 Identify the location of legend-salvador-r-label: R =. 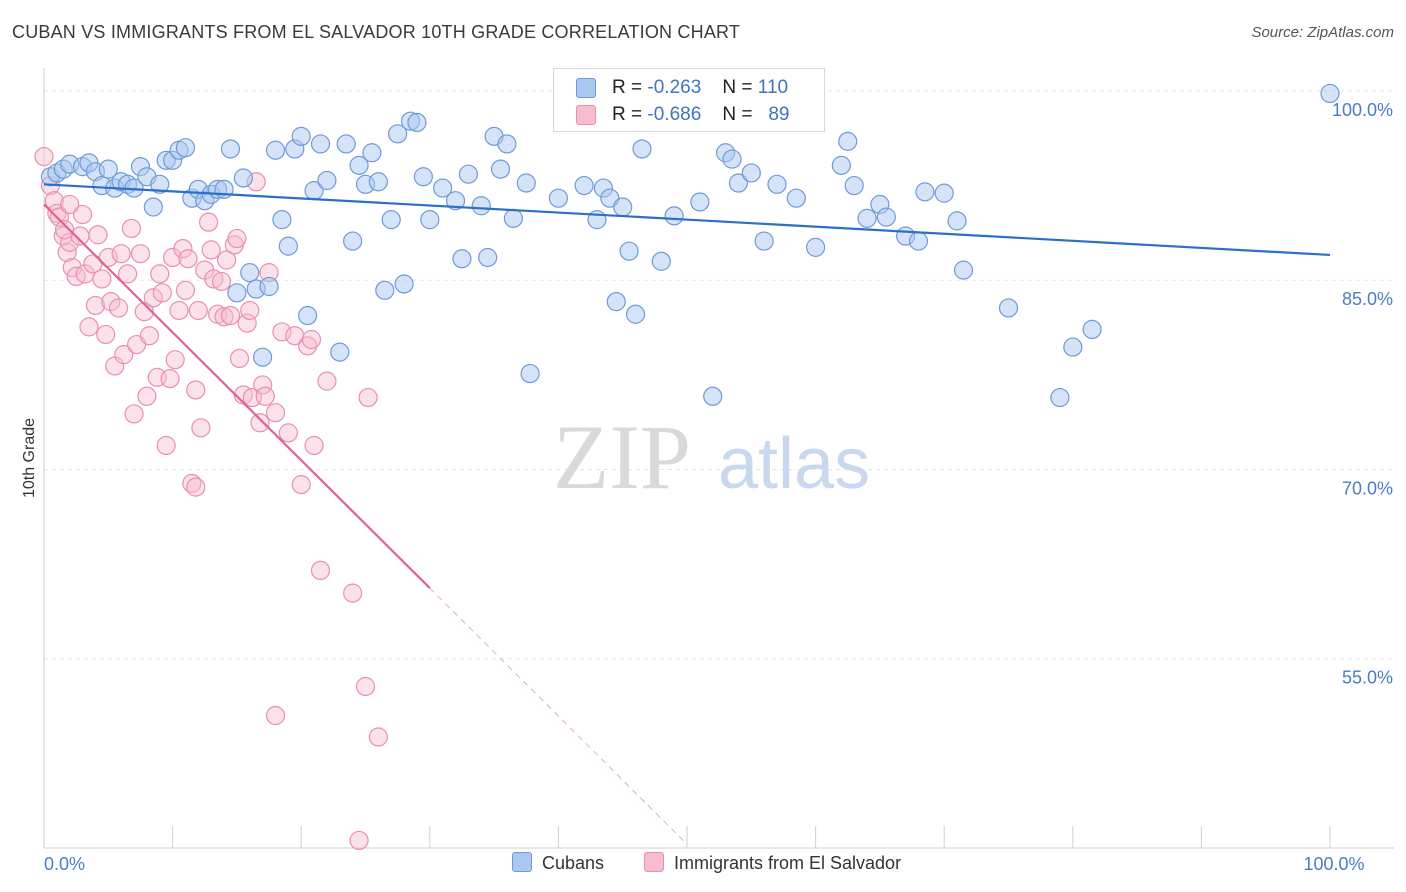
(627, 114).